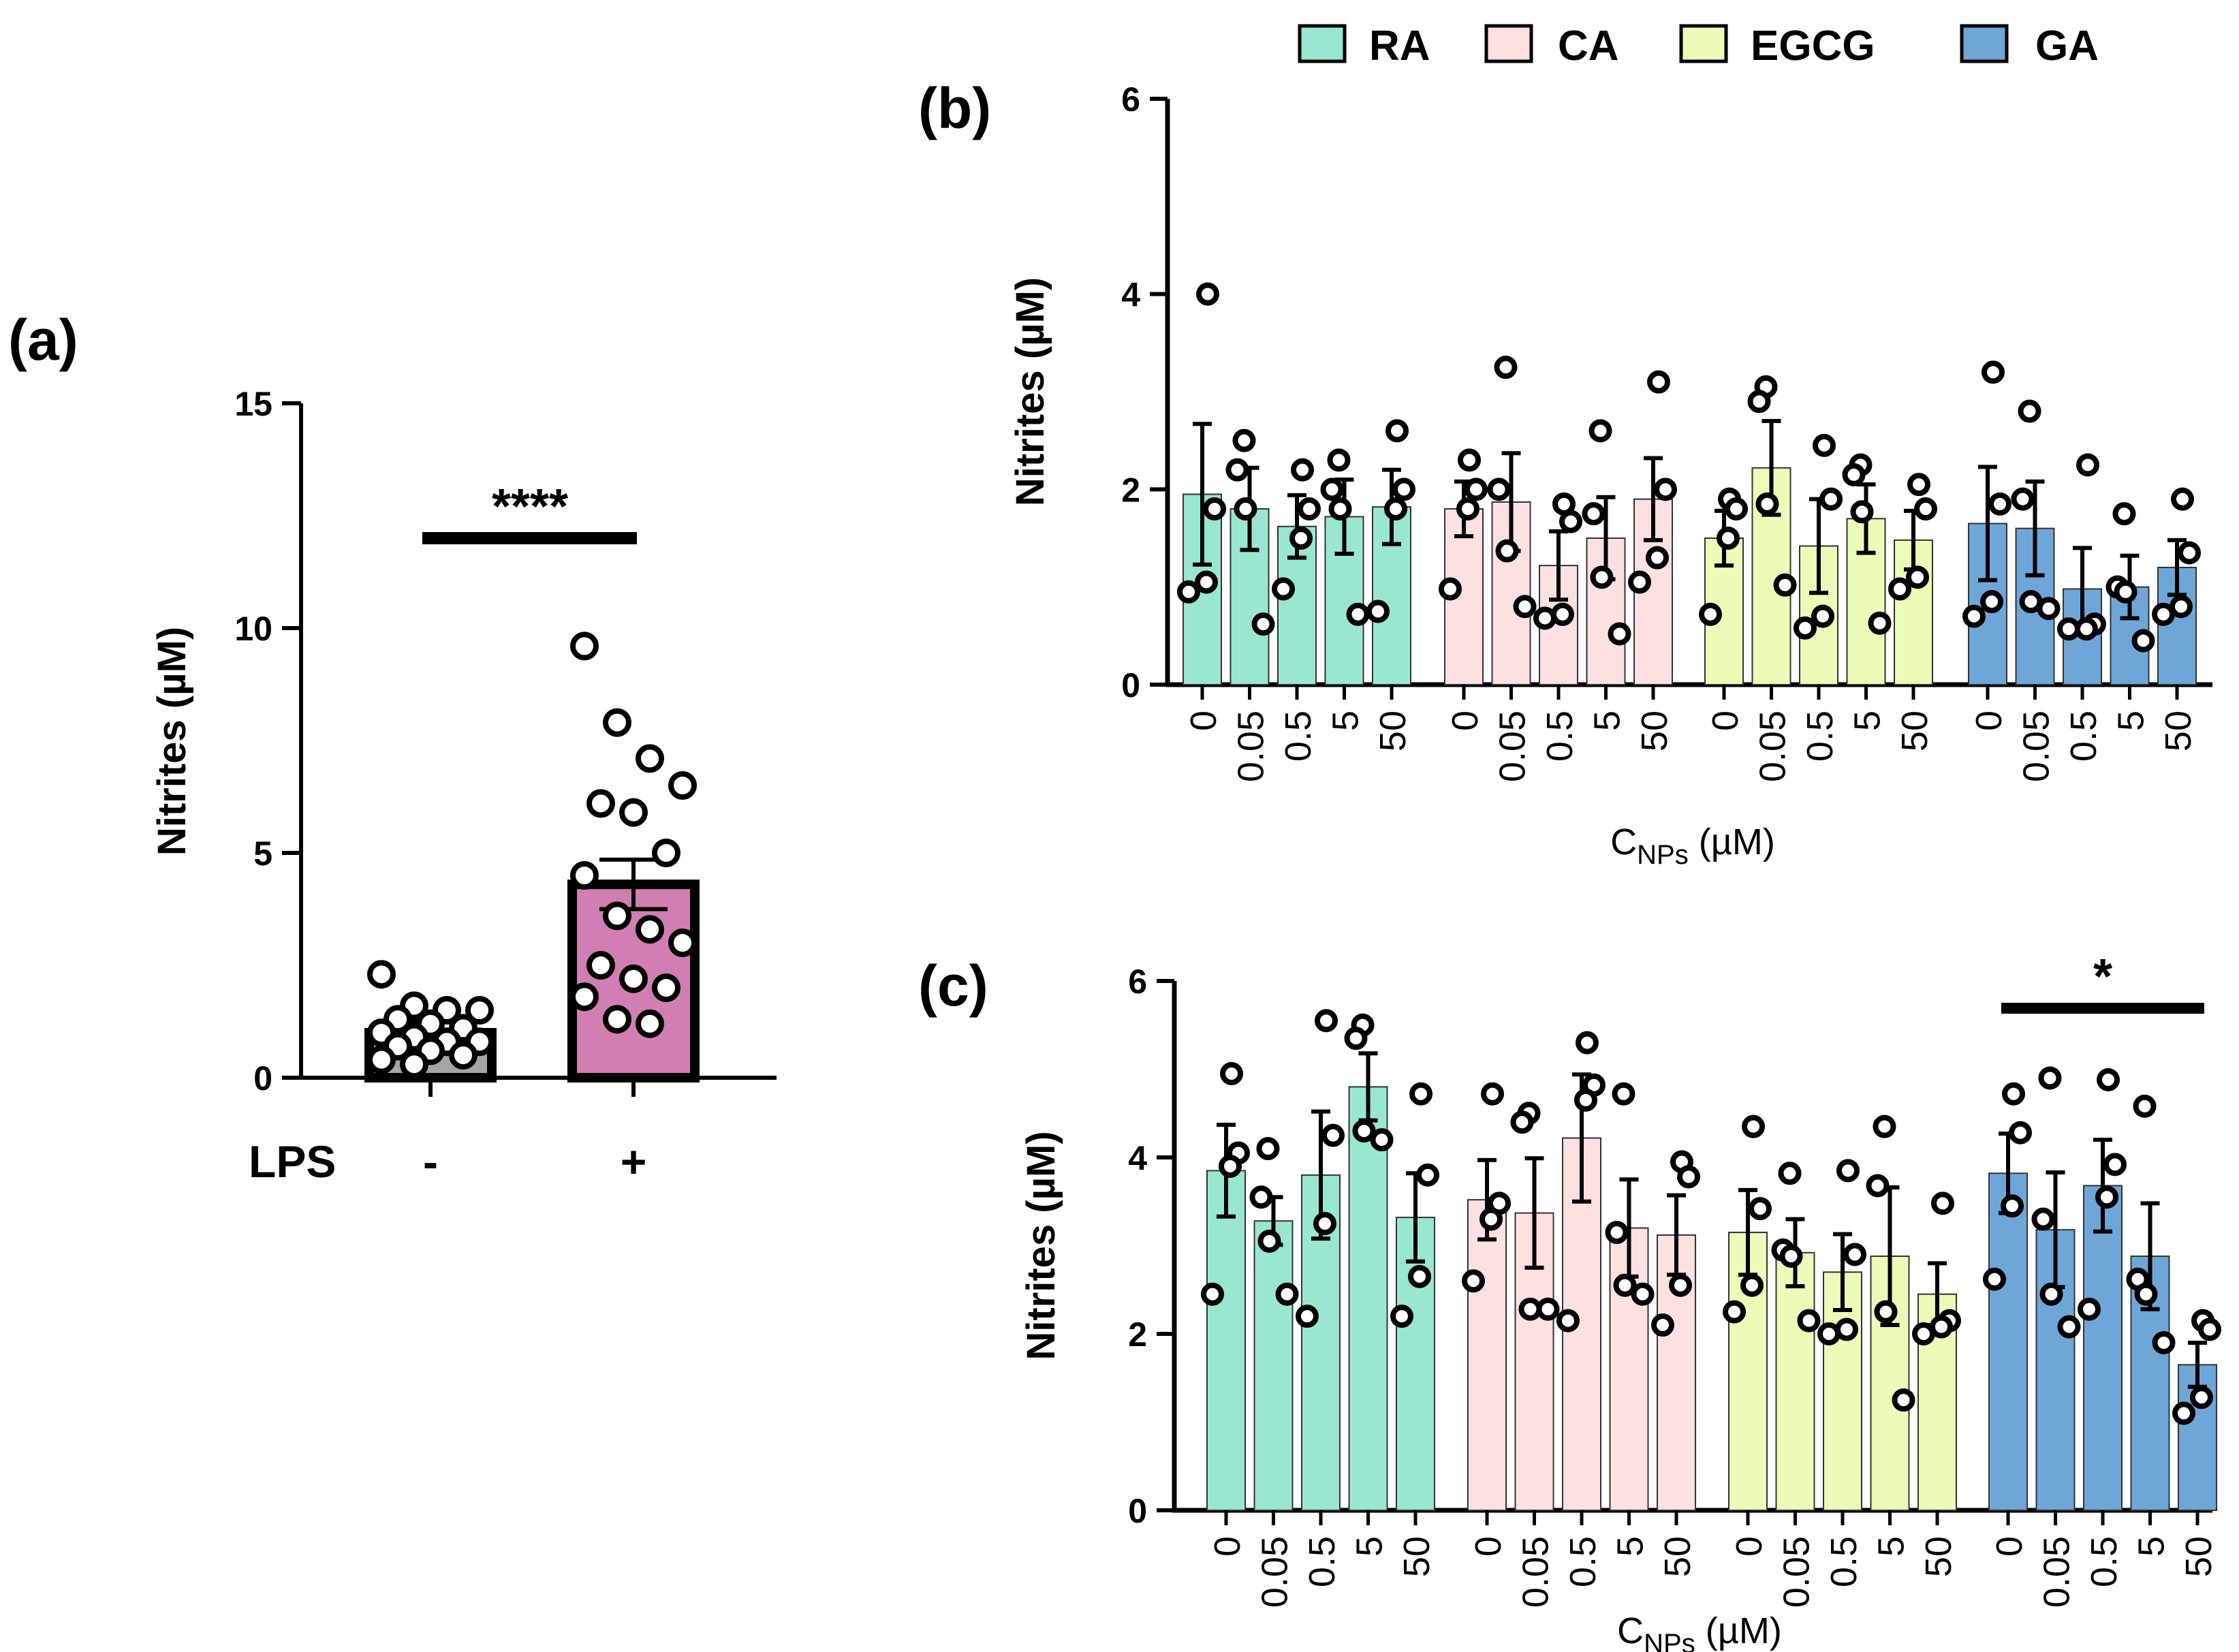 The height and width of the screenshot is (1652, 2239). Describe the element at coordinates (262, 1078) in the screenshot. I see `panel-a-ytick-label-0: 0` at that location.